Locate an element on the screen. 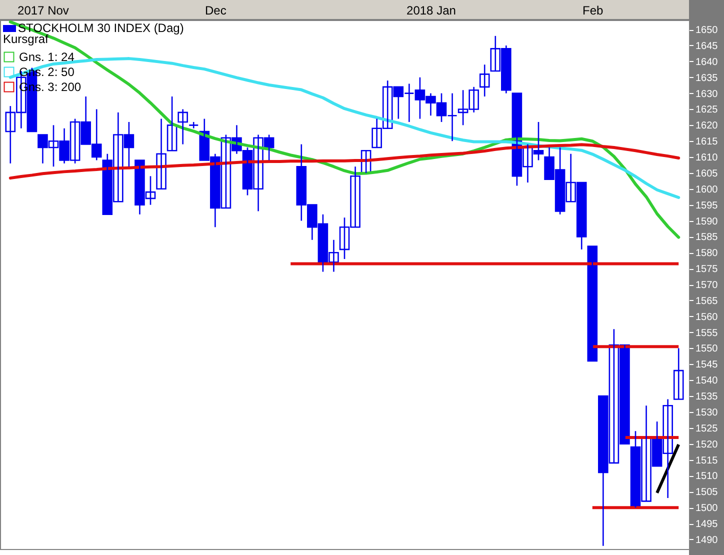 This screenshot has height=555, width=724. y-tick-label: 1545 is located at coordinates (707, 365).